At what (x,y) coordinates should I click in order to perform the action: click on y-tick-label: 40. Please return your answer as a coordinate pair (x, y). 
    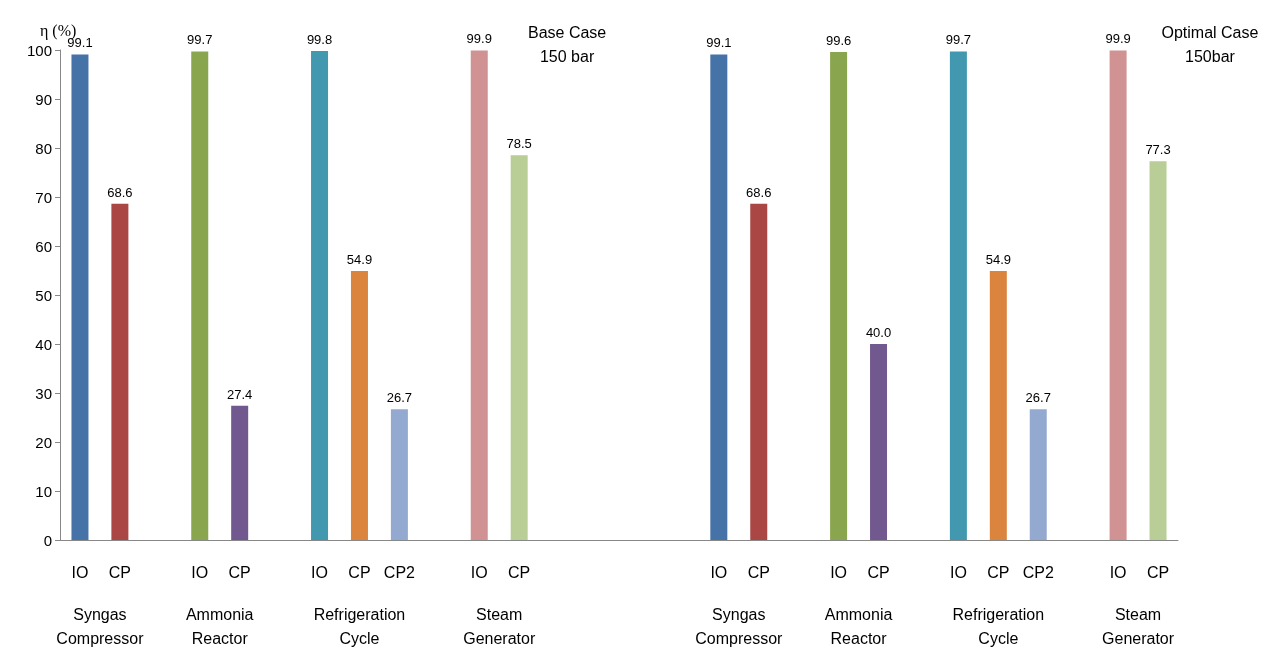
    Looking at the image, I should click on (43, 344).